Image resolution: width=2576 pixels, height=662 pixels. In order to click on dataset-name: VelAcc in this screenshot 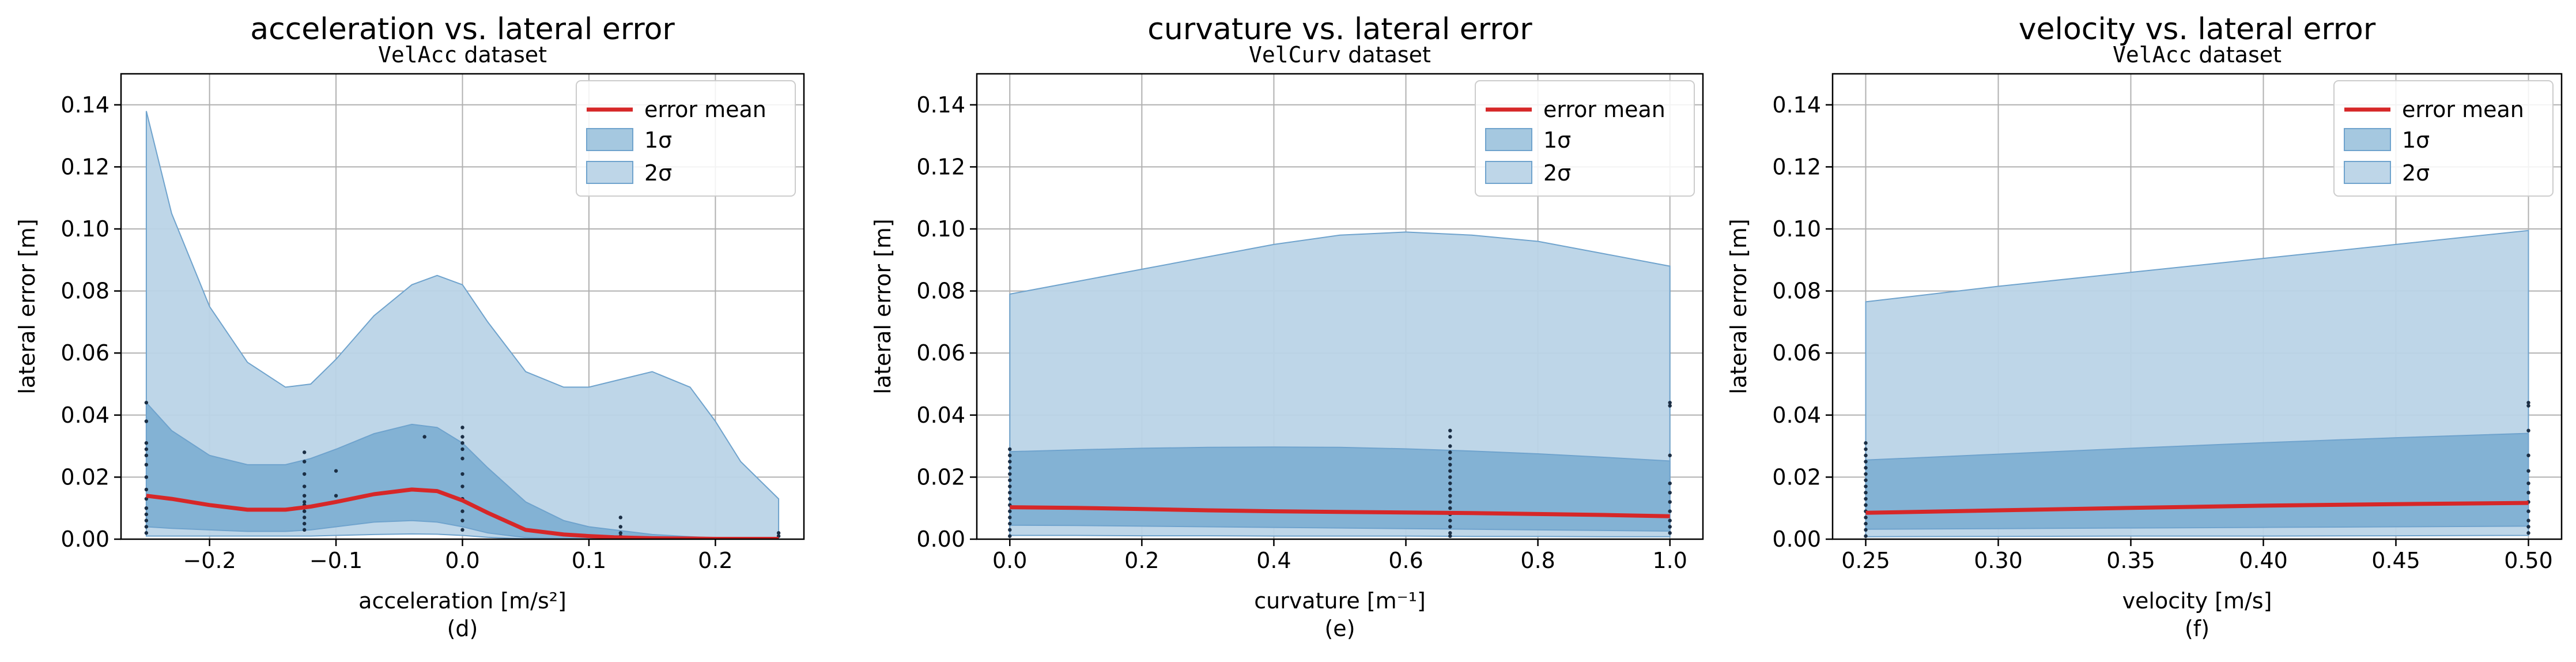, I will do `click(2152, 55)`.